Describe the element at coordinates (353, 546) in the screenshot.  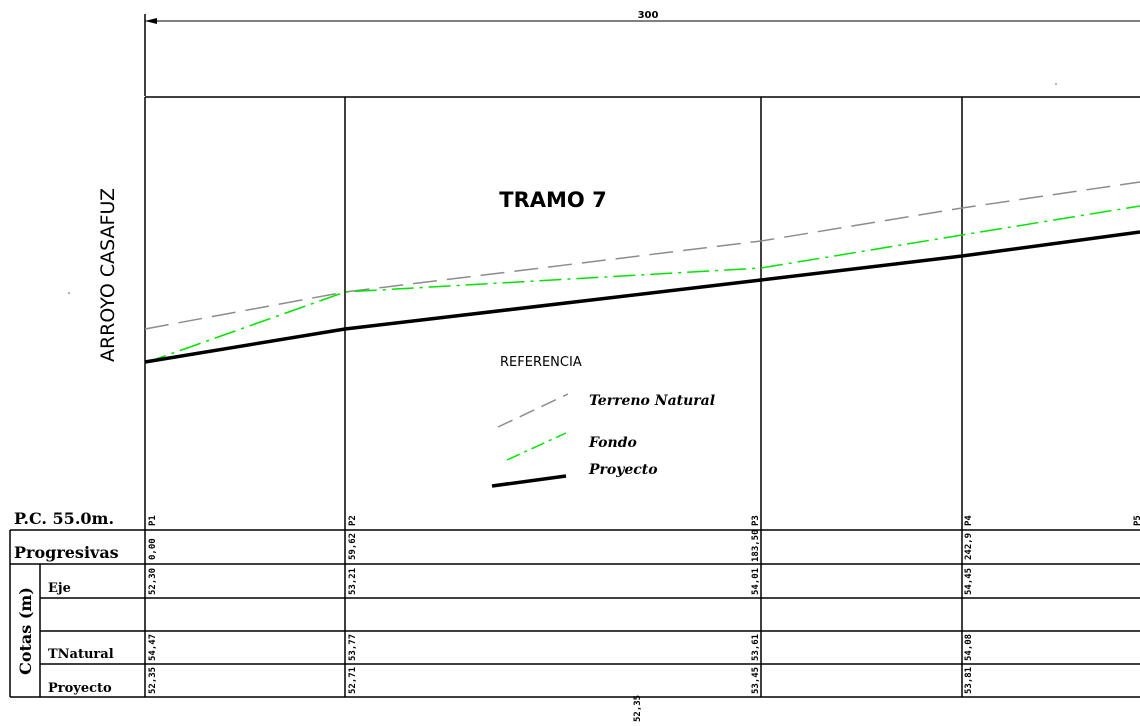
I see `progresiva-p2: 59,62` at that location.